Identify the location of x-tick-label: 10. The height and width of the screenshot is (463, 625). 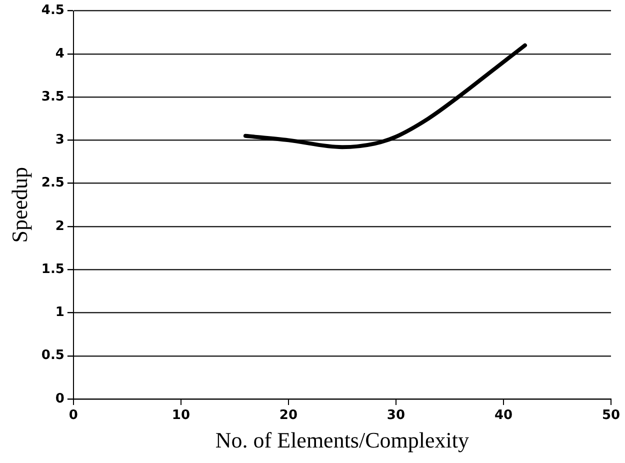
(181, 416).